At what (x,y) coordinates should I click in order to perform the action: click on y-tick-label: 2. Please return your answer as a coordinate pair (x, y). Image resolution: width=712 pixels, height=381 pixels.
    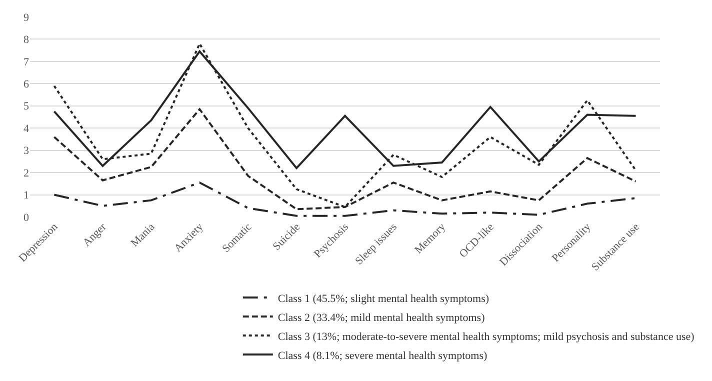
    Looking at the image, I should click on (26, 173).